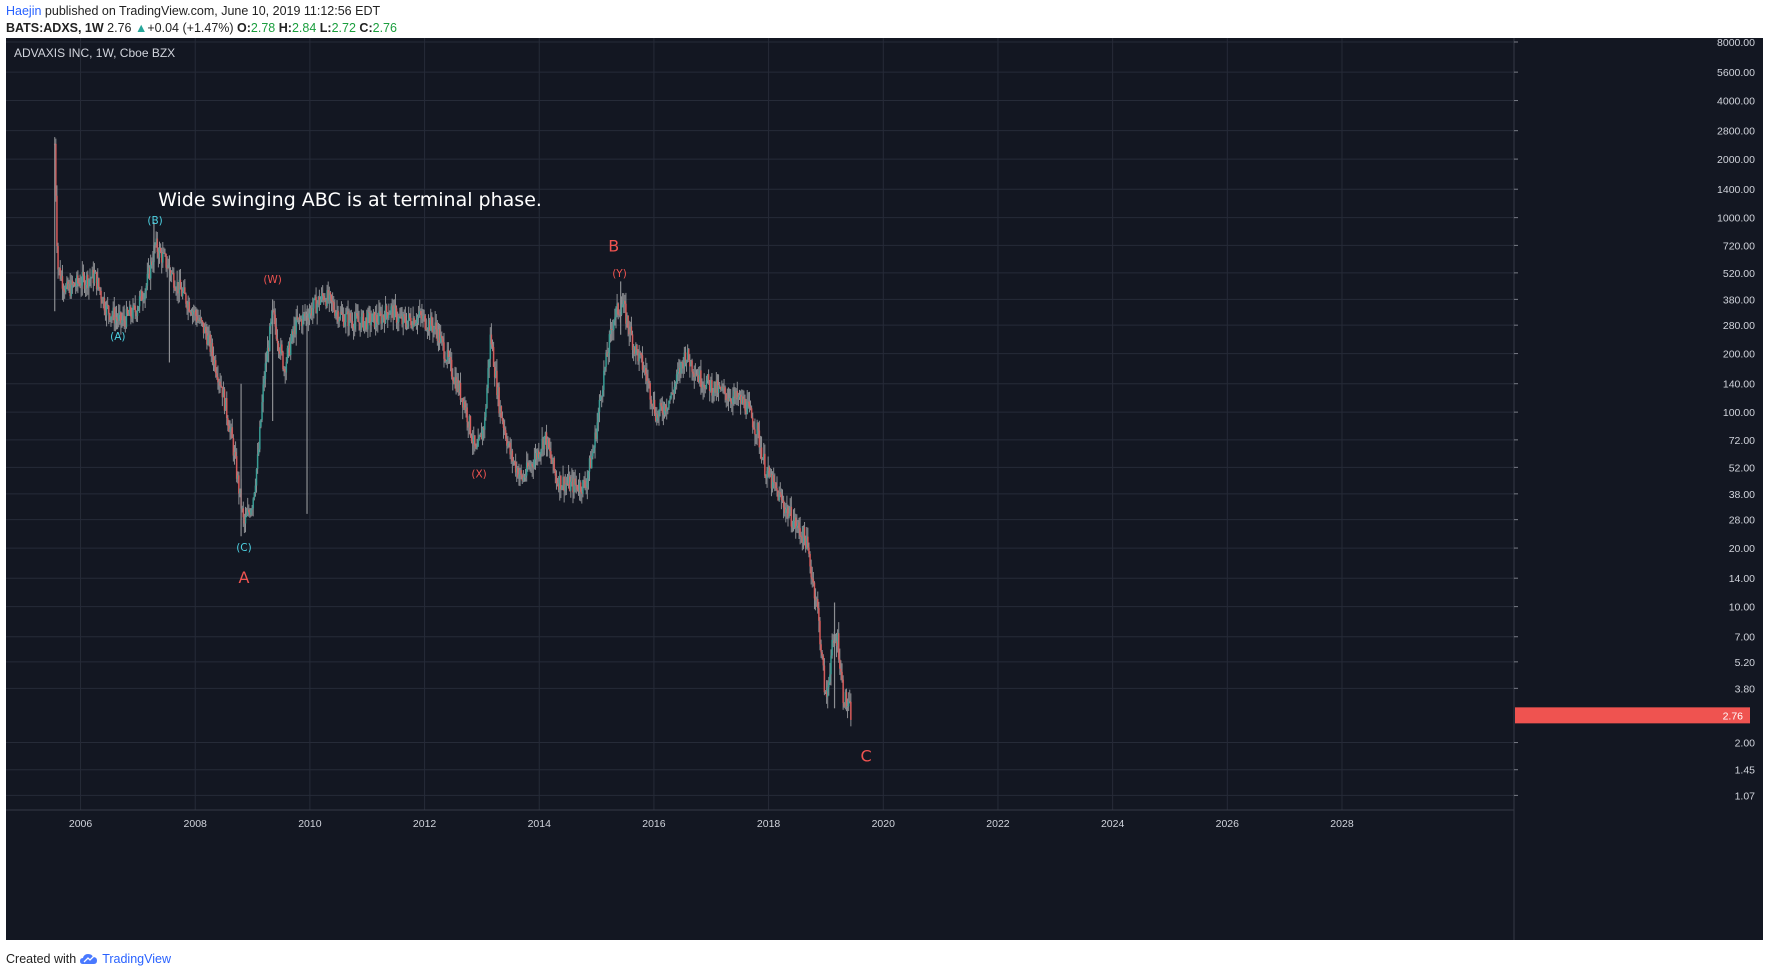 This screenshot has width=1770, height=978. What do you see at coordinates (1228, 824) in the screenshot?
I see `x-tick-label: 2026` at bounding box center [1228, 824].